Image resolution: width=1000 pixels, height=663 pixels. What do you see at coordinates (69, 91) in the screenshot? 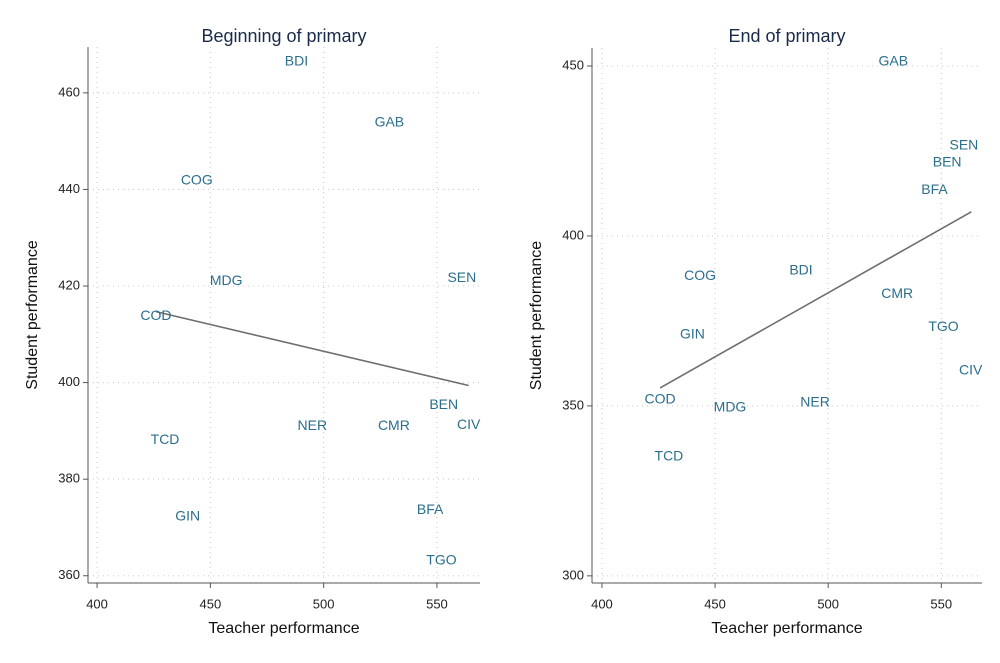
I see `y-tick-label: 460` at bounding box center [69, 91].